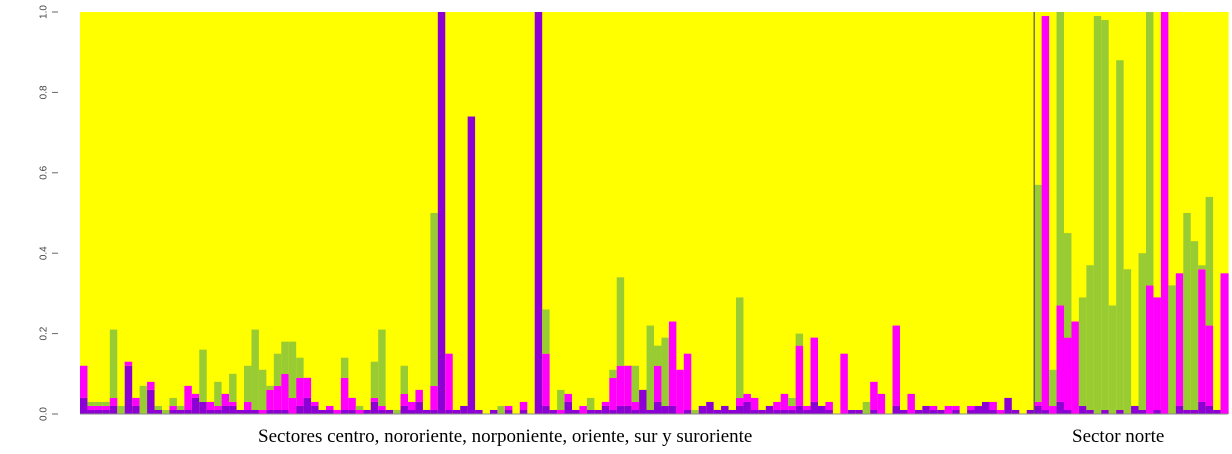 This screenshot has width=1232, height=454. Describe the element at coordinates (44, 12) in the screenshot. I see `y-tick-label: 1.0` at that location.